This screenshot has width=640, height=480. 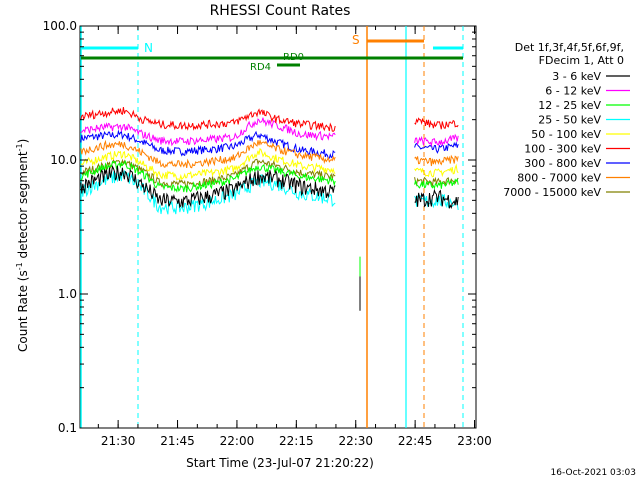 What do you see at coordinates (296, 441) in the screenshot?
I see `x-tick-label: 22:15` at bounding box center [296, 441].